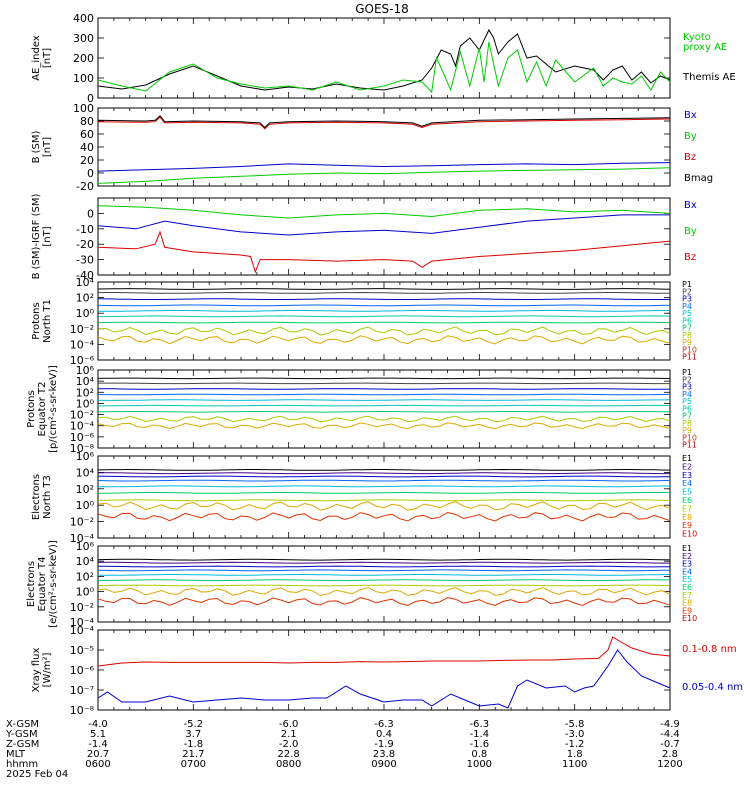 Image resolution: width=750 pixels, height=800 pixels. I want to click on y-tick-label: 10⁻⁷, so click(82, 690).